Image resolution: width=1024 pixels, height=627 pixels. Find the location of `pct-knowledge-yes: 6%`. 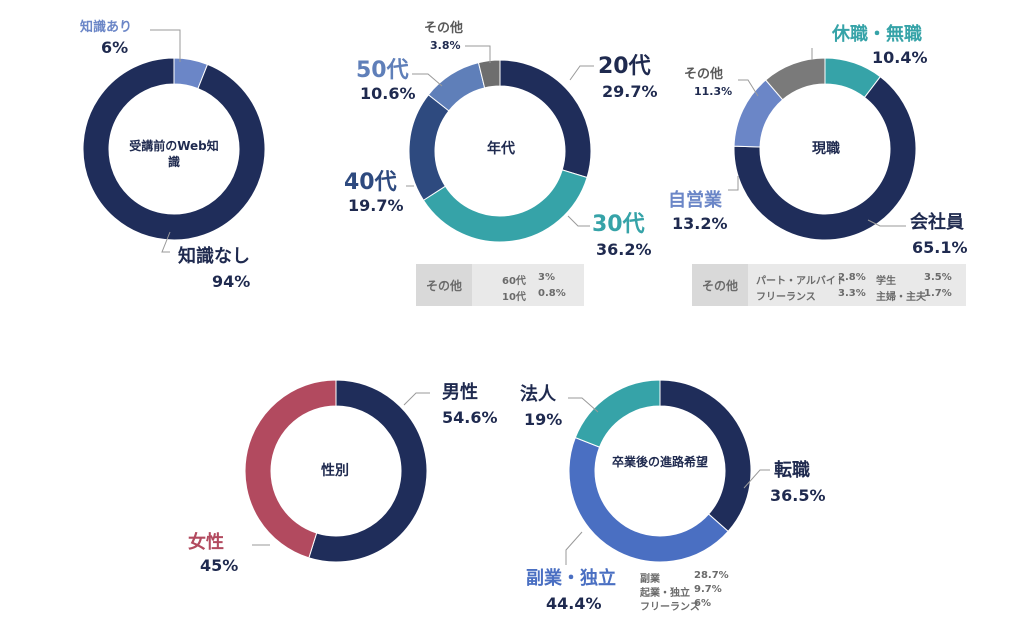

pct-knowledge-yes: 6% is located at coordinates (115, 47).